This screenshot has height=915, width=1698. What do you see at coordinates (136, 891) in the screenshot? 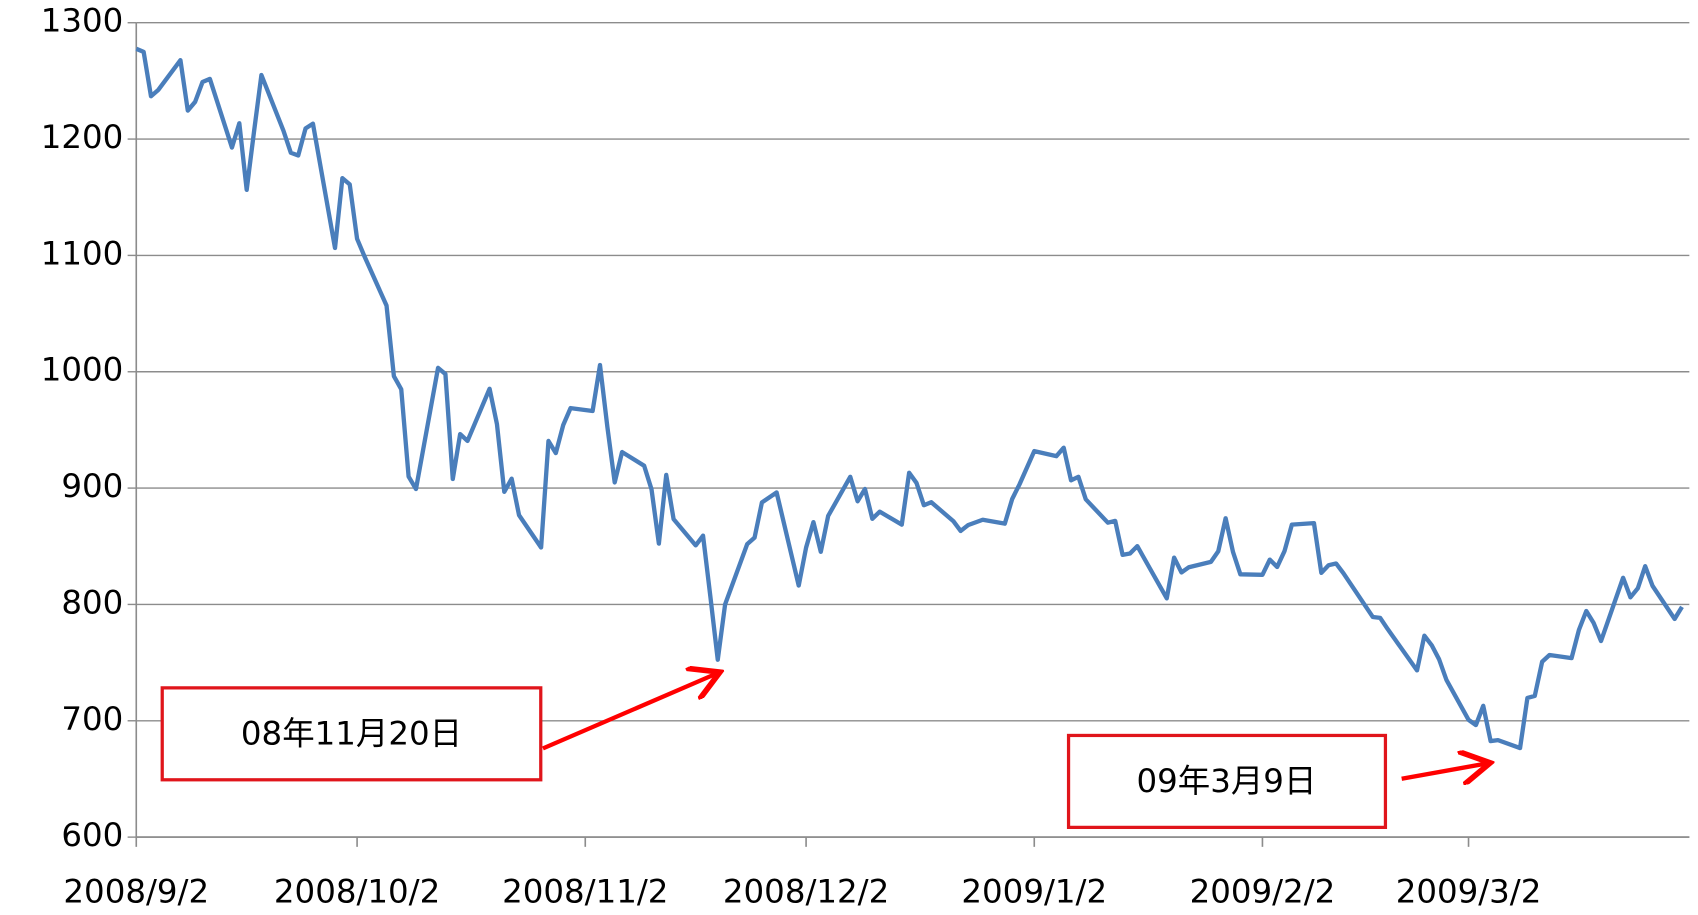
I see `x-tick-label: 2008/9/2` at bounding box center [136, 891].